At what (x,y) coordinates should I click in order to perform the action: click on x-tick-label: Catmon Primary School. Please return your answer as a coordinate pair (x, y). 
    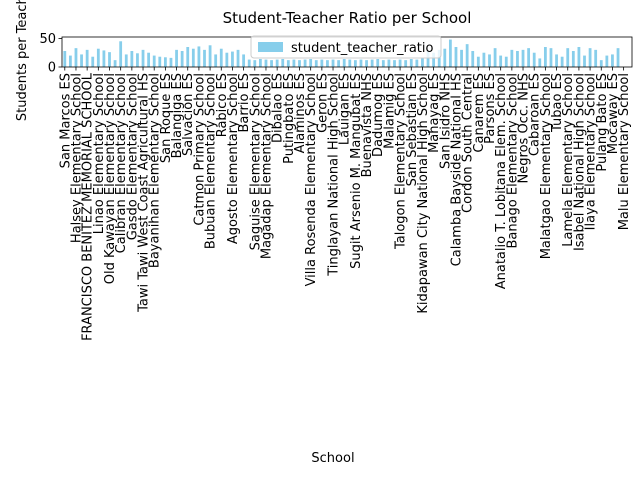
    Looking at the image, I should click on (199, 149).